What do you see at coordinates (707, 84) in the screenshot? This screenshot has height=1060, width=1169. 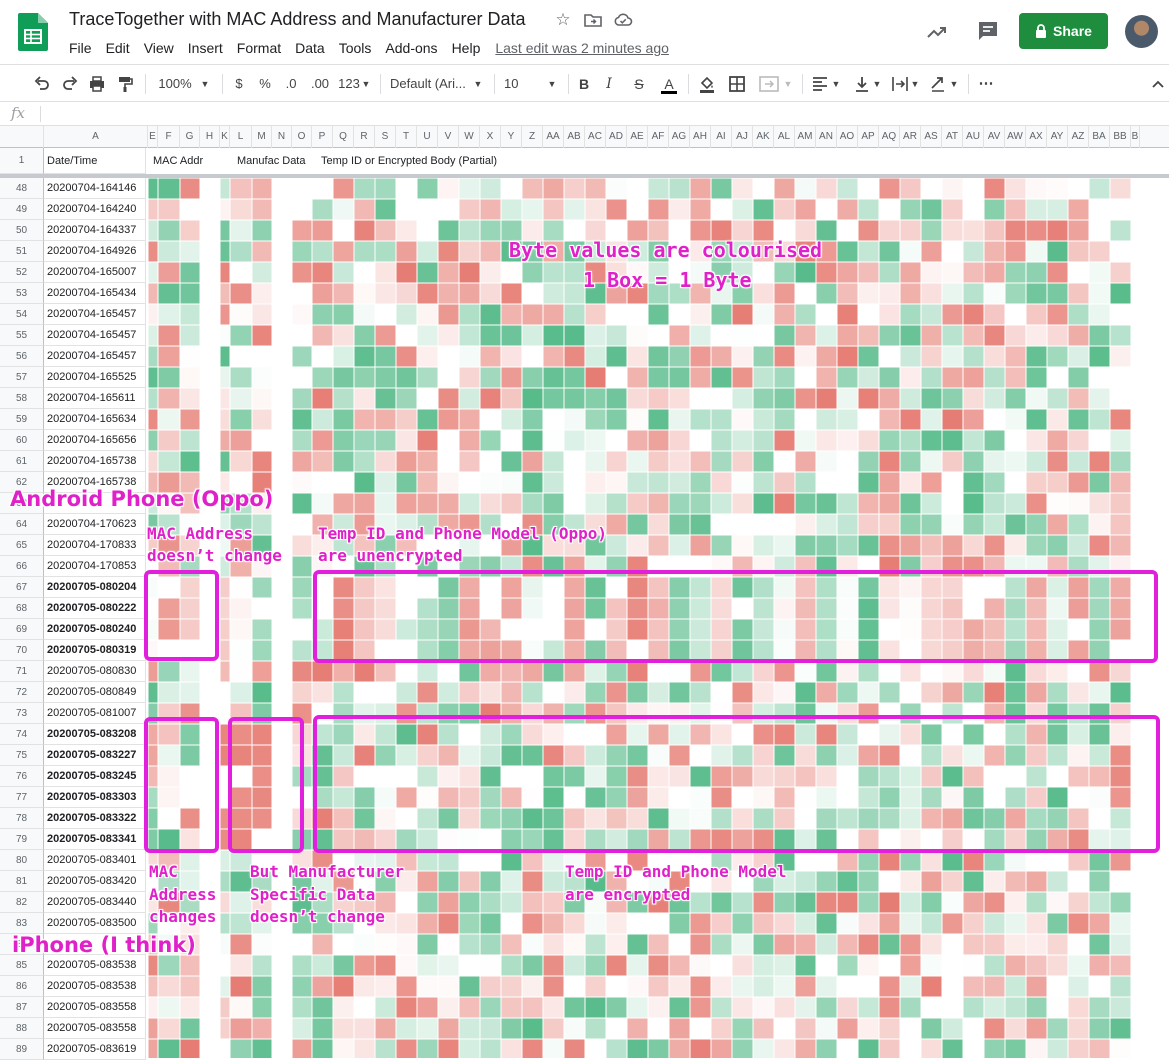 I see `fill-color-icon` at bounding box center [707, 84].